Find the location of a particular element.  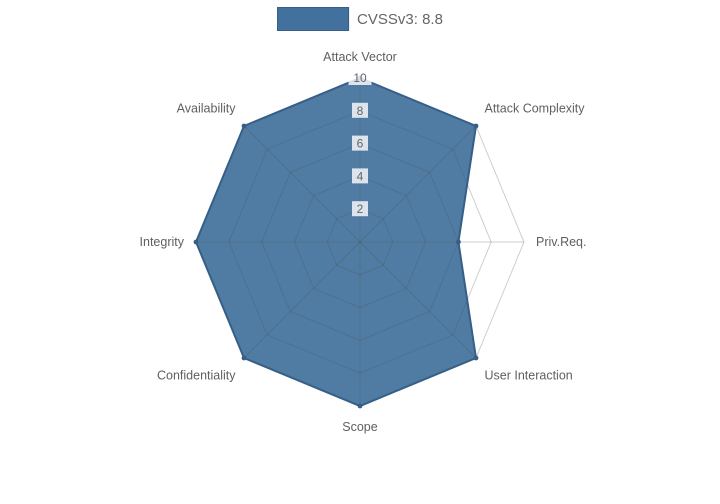

tick-label: 6 is located at coordinates (360, 144).